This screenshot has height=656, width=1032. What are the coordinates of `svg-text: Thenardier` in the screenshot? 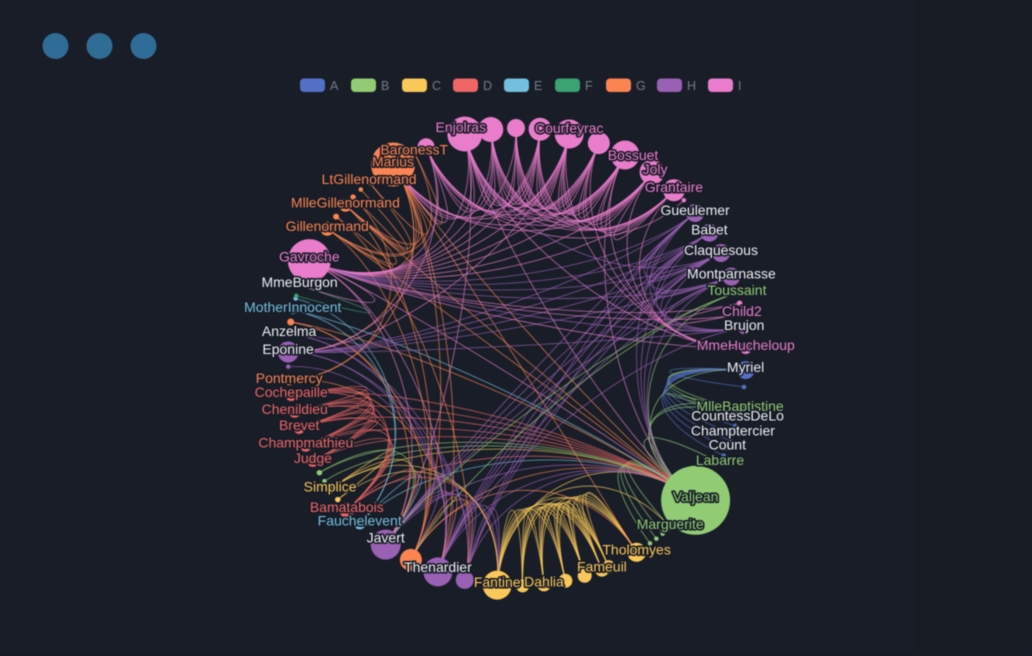 It's located at (438, 567).